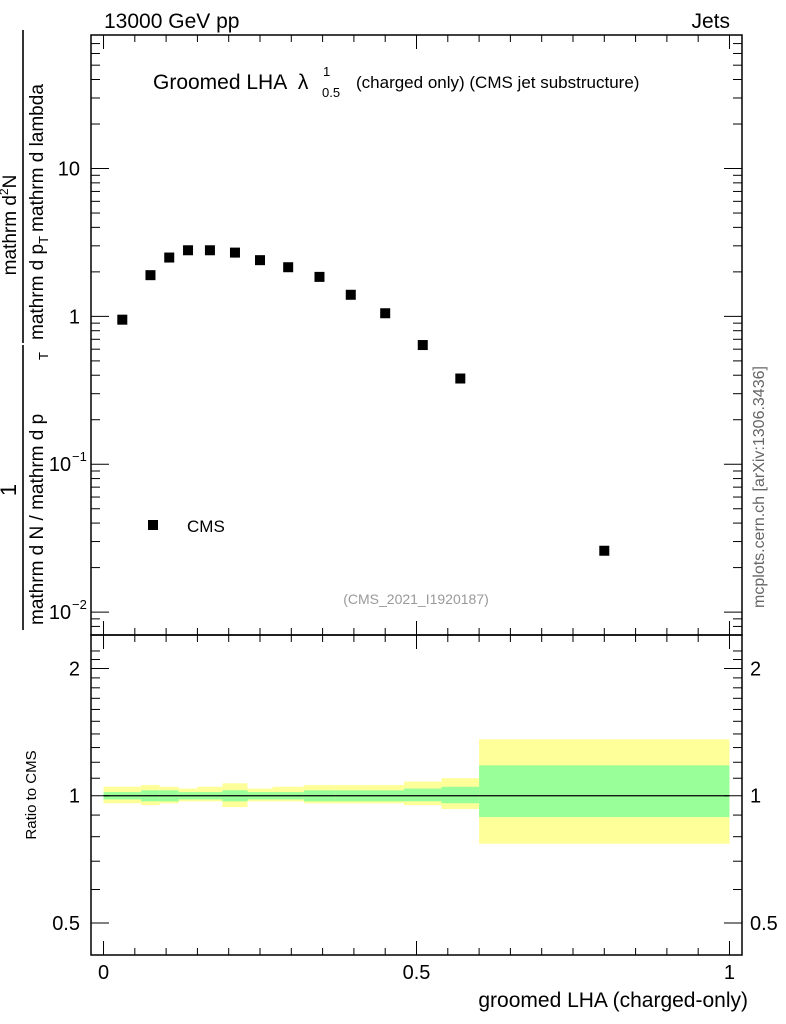  I want to click on x-tick-label: 1, so click(729, 973).